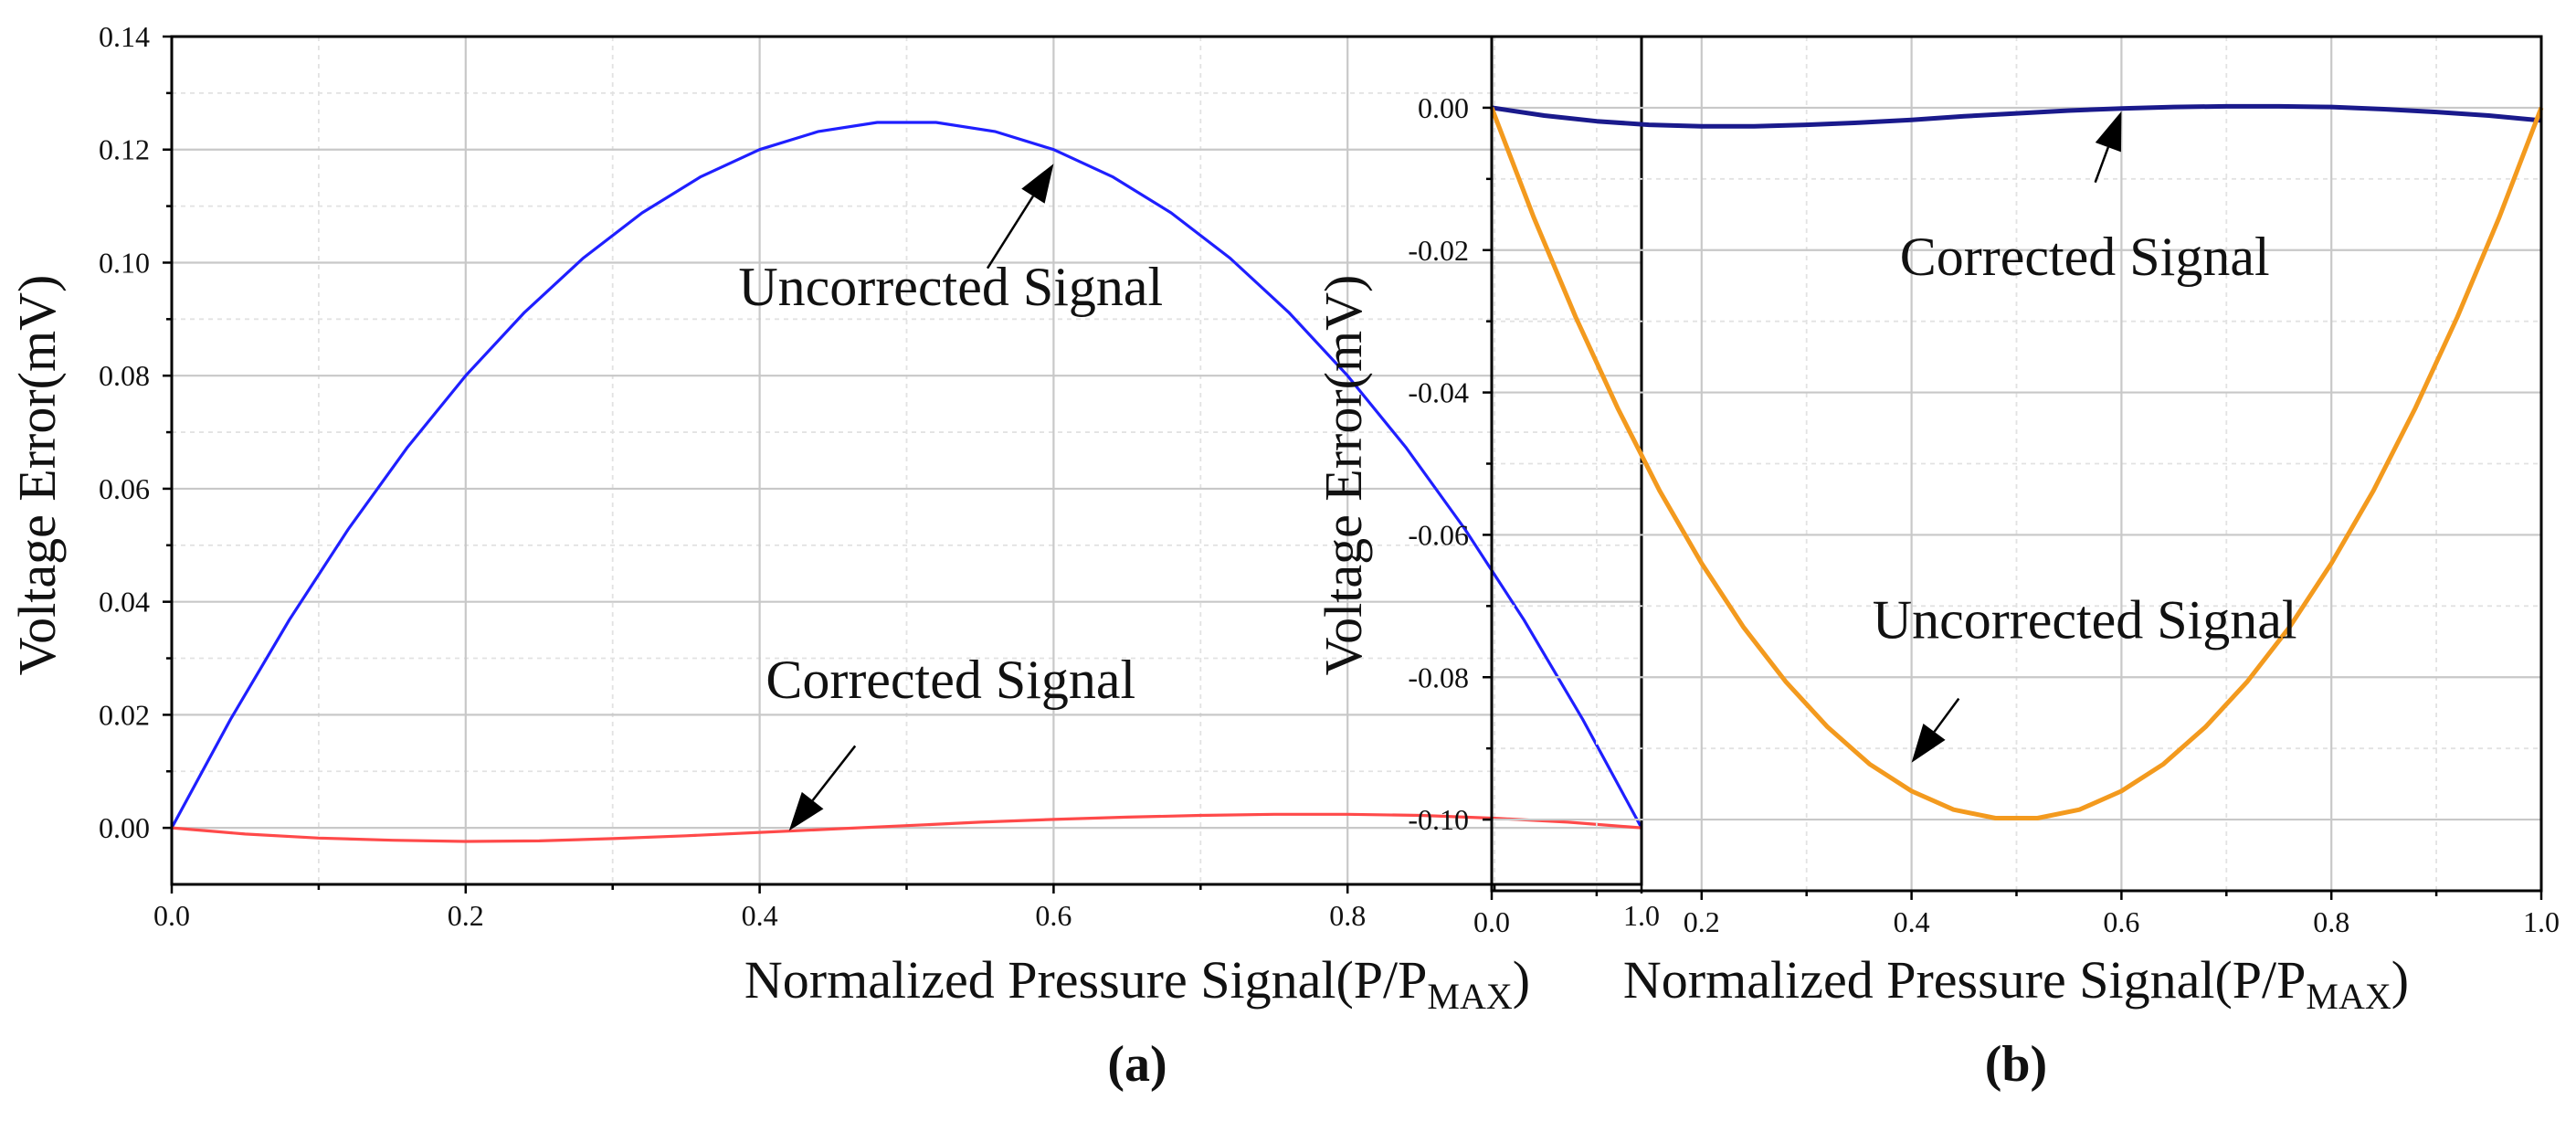 Image resolution: width=2576 pixels, height=1121 pixels. I want to click on y-tick-label: 0.10, so click(124, 263).